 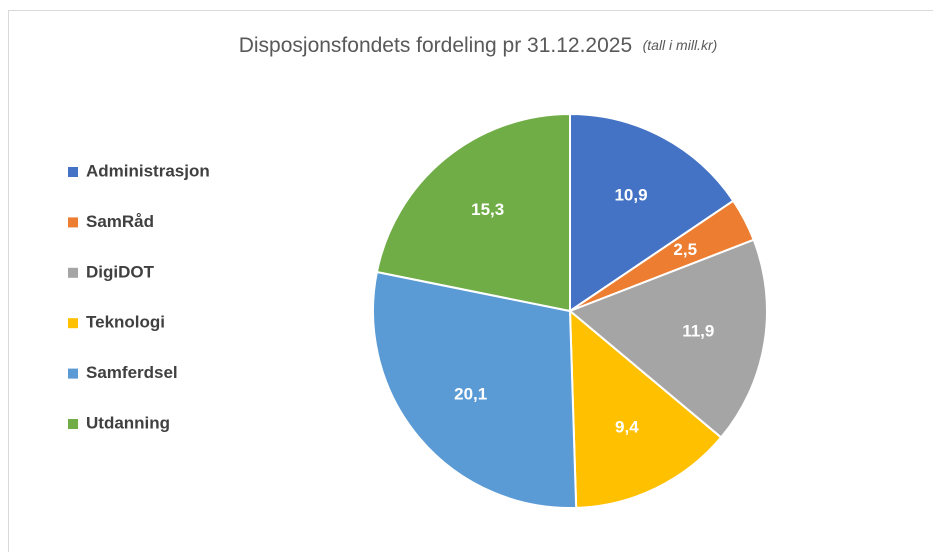 I want to click on data-label: 2,5, so click(x=685, y=249).